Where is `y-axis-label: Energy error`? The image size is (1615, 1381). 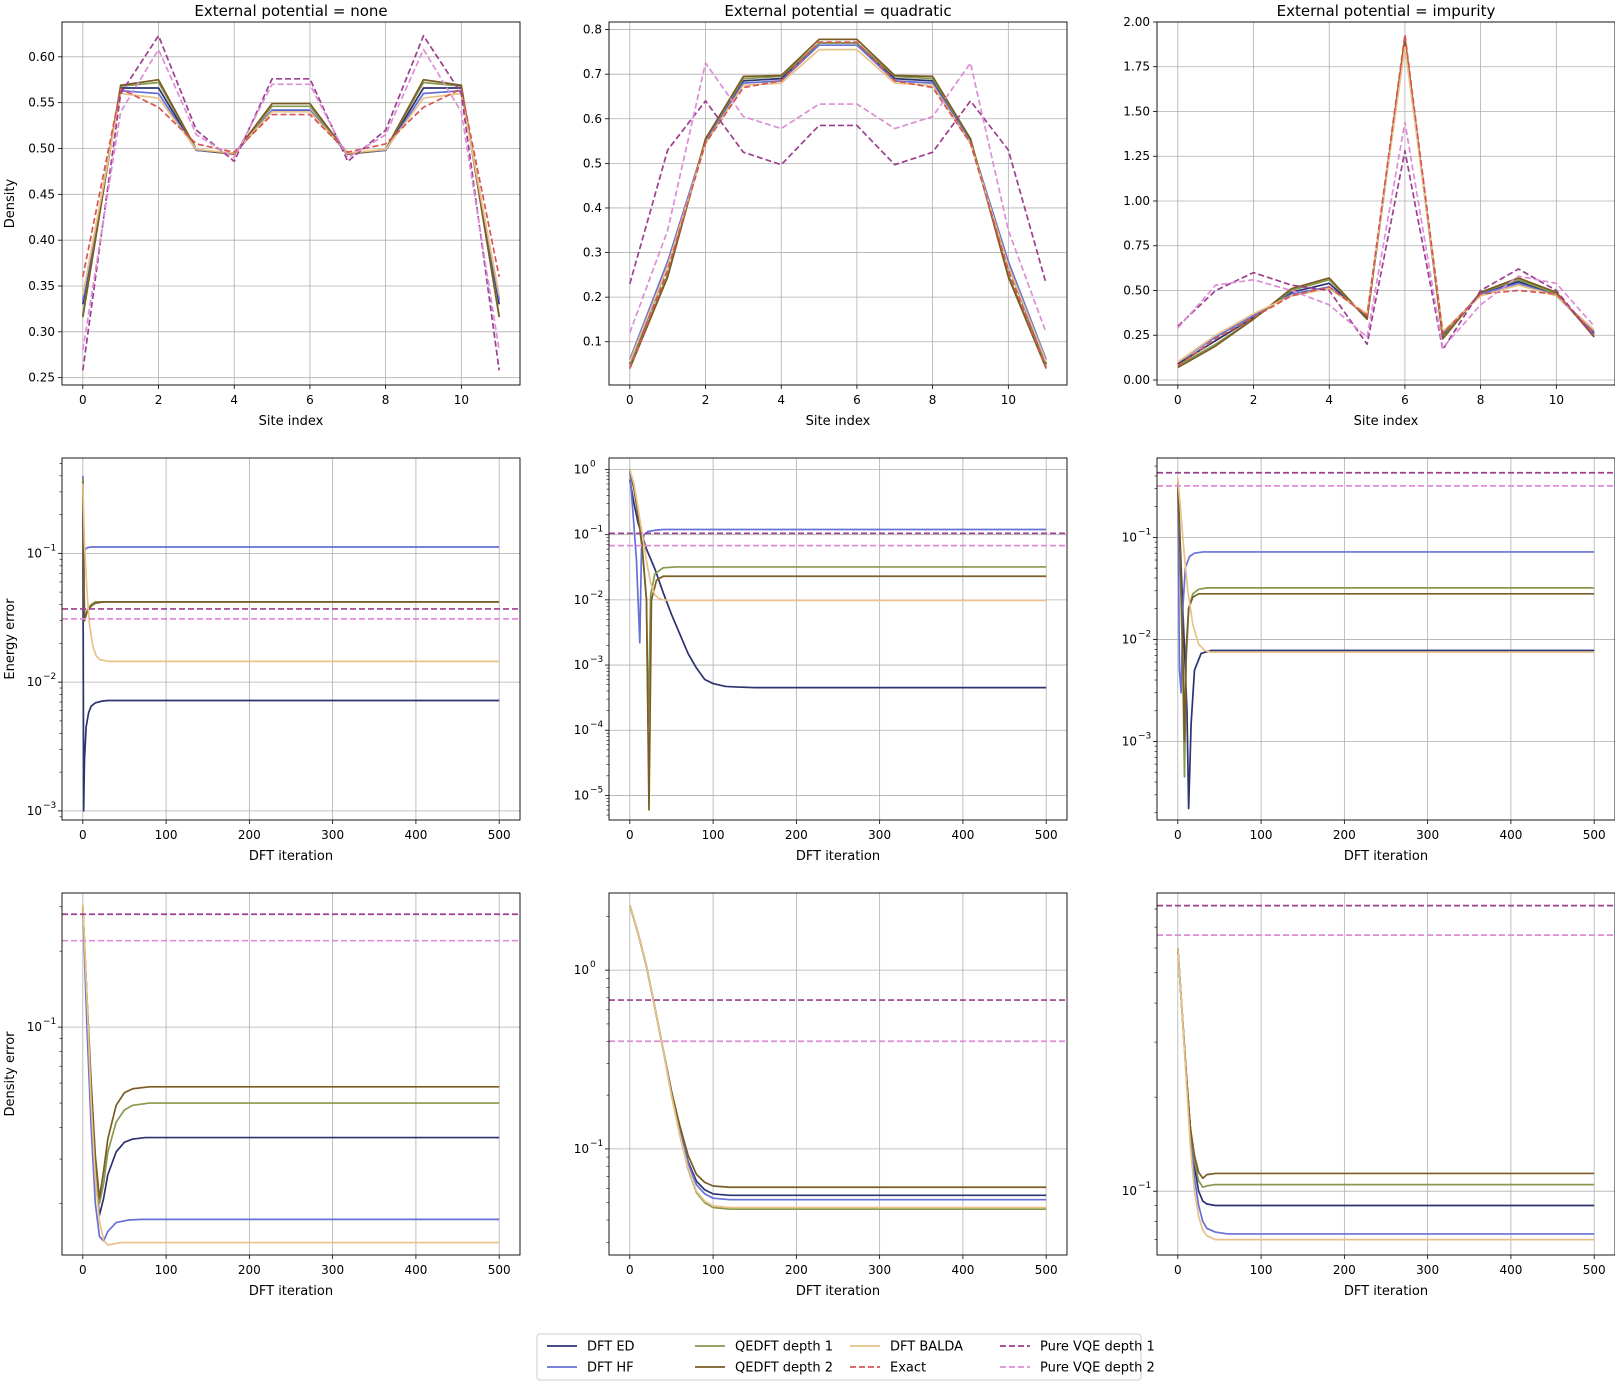
y-axis-label: Energy error is located at coordinates (10, 639).